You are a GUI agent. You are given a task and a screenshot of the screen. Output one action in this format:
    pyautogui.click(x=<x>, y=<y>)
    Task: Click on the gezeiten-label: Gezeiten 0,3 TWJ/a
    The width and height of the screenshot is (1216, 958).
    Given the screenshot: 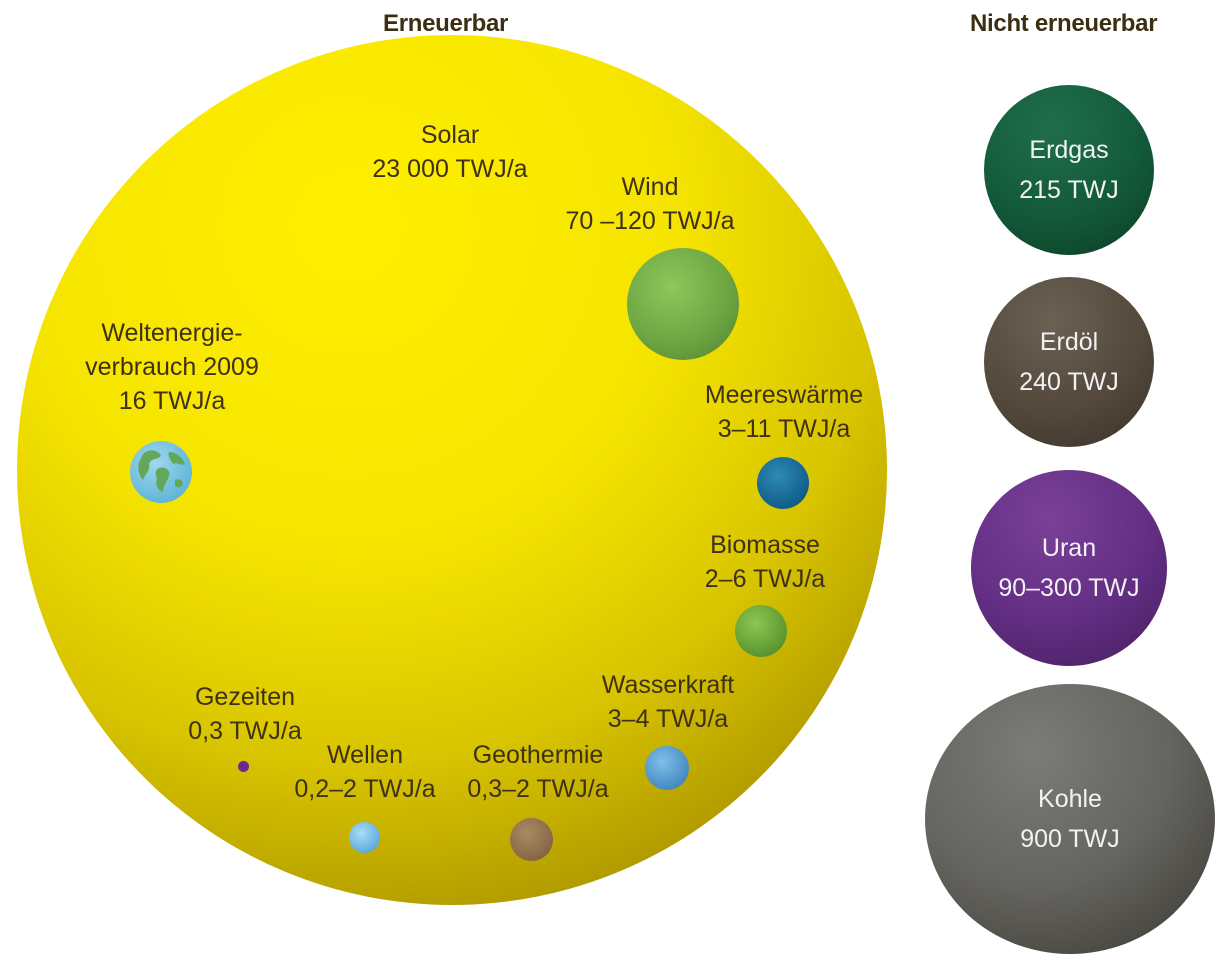 What is the action you would take?
    pyautogui.click(x=245, y=714)
    